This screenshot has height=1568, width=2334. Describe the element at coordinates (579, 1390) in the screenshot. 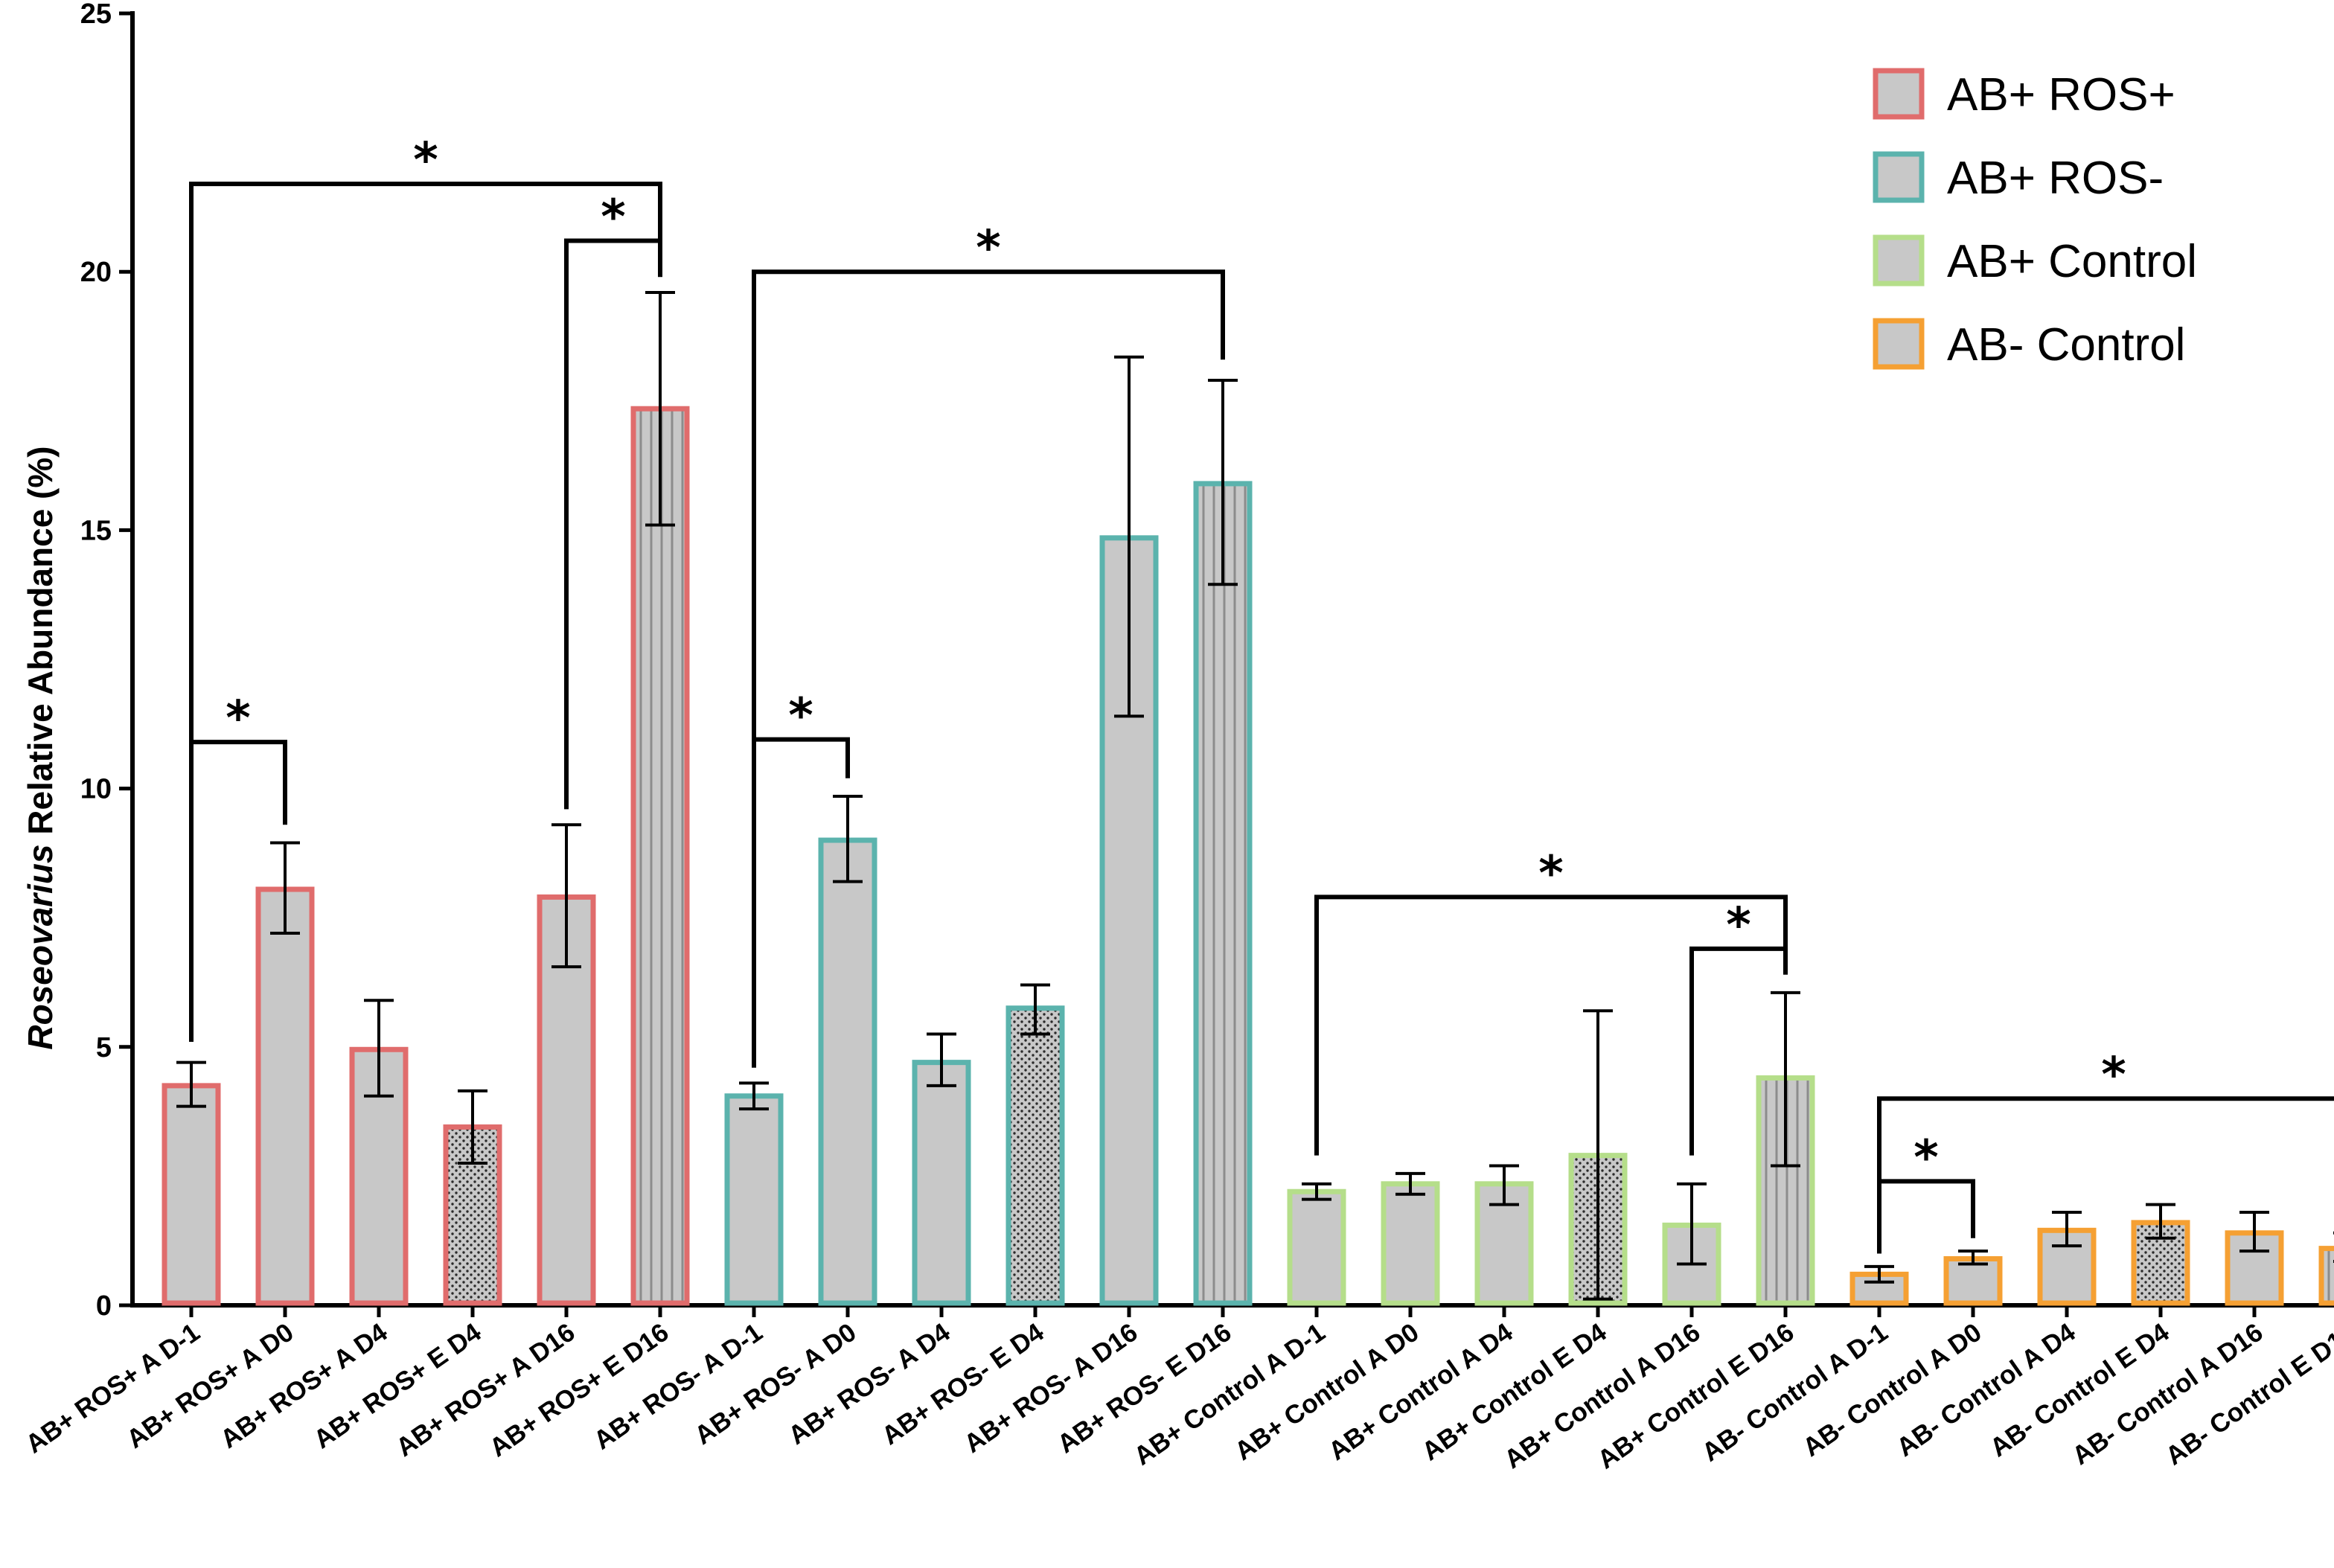

I see `x-tick-label: AB+ ROS+ E D16` at that location.